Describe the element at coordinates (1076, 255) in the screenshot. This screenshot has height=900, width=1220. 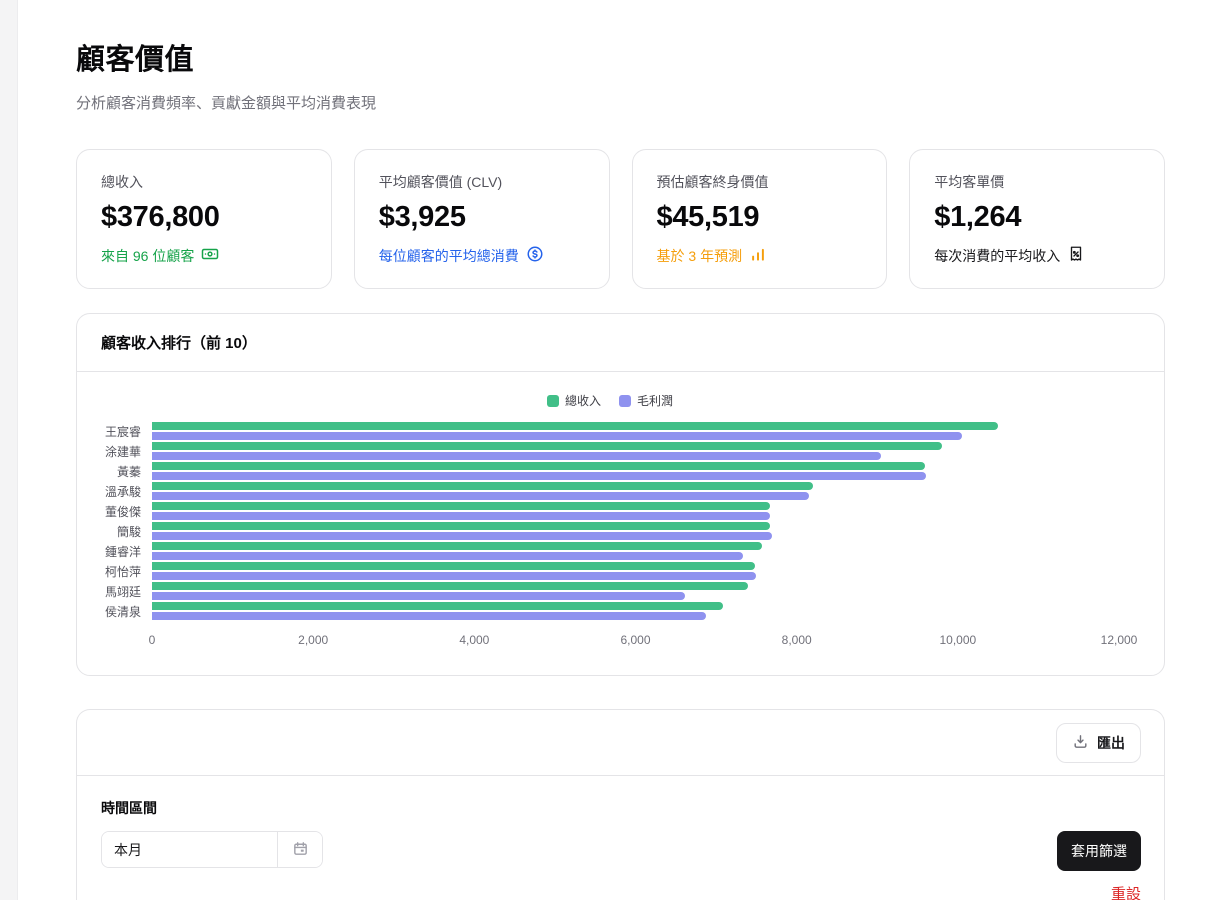
I see `receipt-percent-icon` at that location.